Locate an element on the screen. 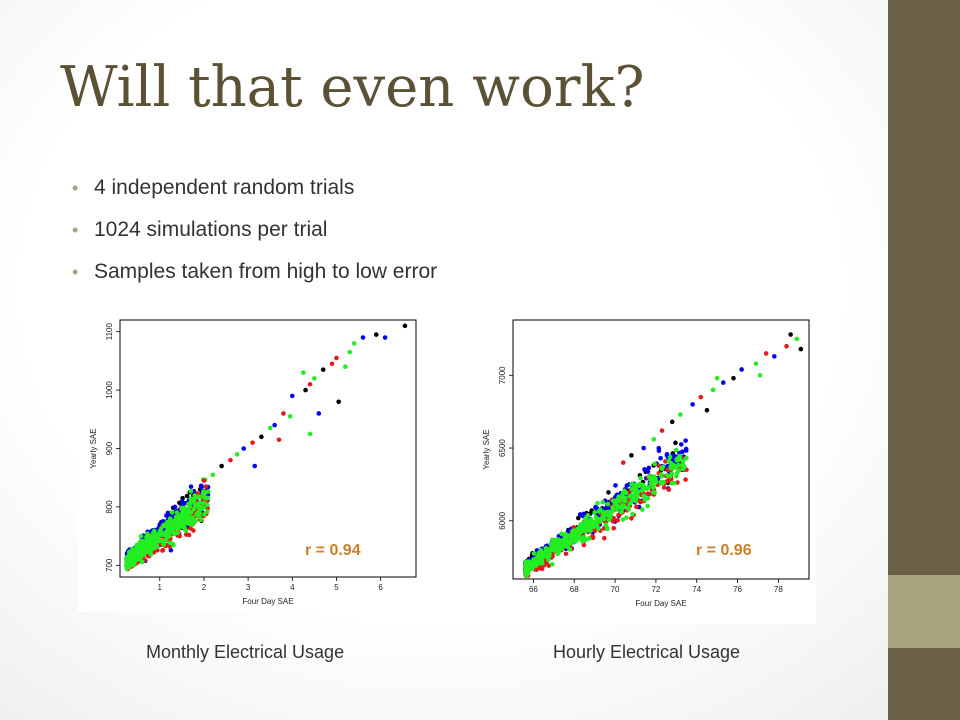 Image resolution: width=960 pixels, height=720 pixels. y-tick-label: 6000 is located at coordinates (502, 520).